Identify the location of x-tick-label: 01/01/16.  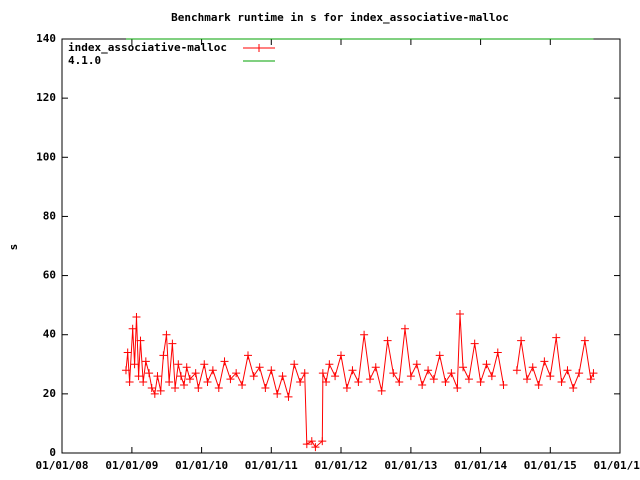
(617, 465).